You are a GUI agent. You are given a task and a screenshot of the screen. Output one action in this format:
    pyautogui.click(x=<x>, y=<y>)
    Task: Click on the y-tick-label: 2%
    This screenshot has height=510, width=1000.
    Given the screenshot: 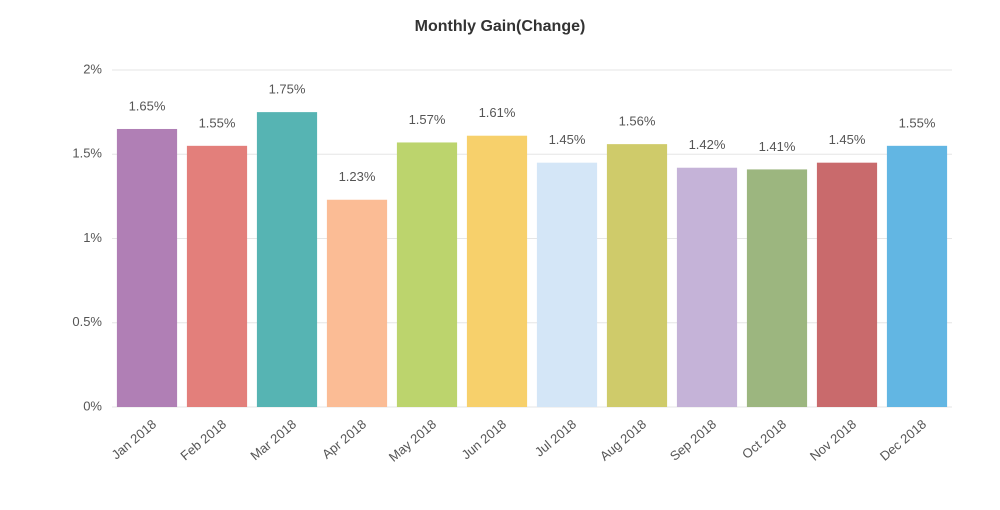 What is the action you would take?
    pyautogui.click(x=92, y=68)
    